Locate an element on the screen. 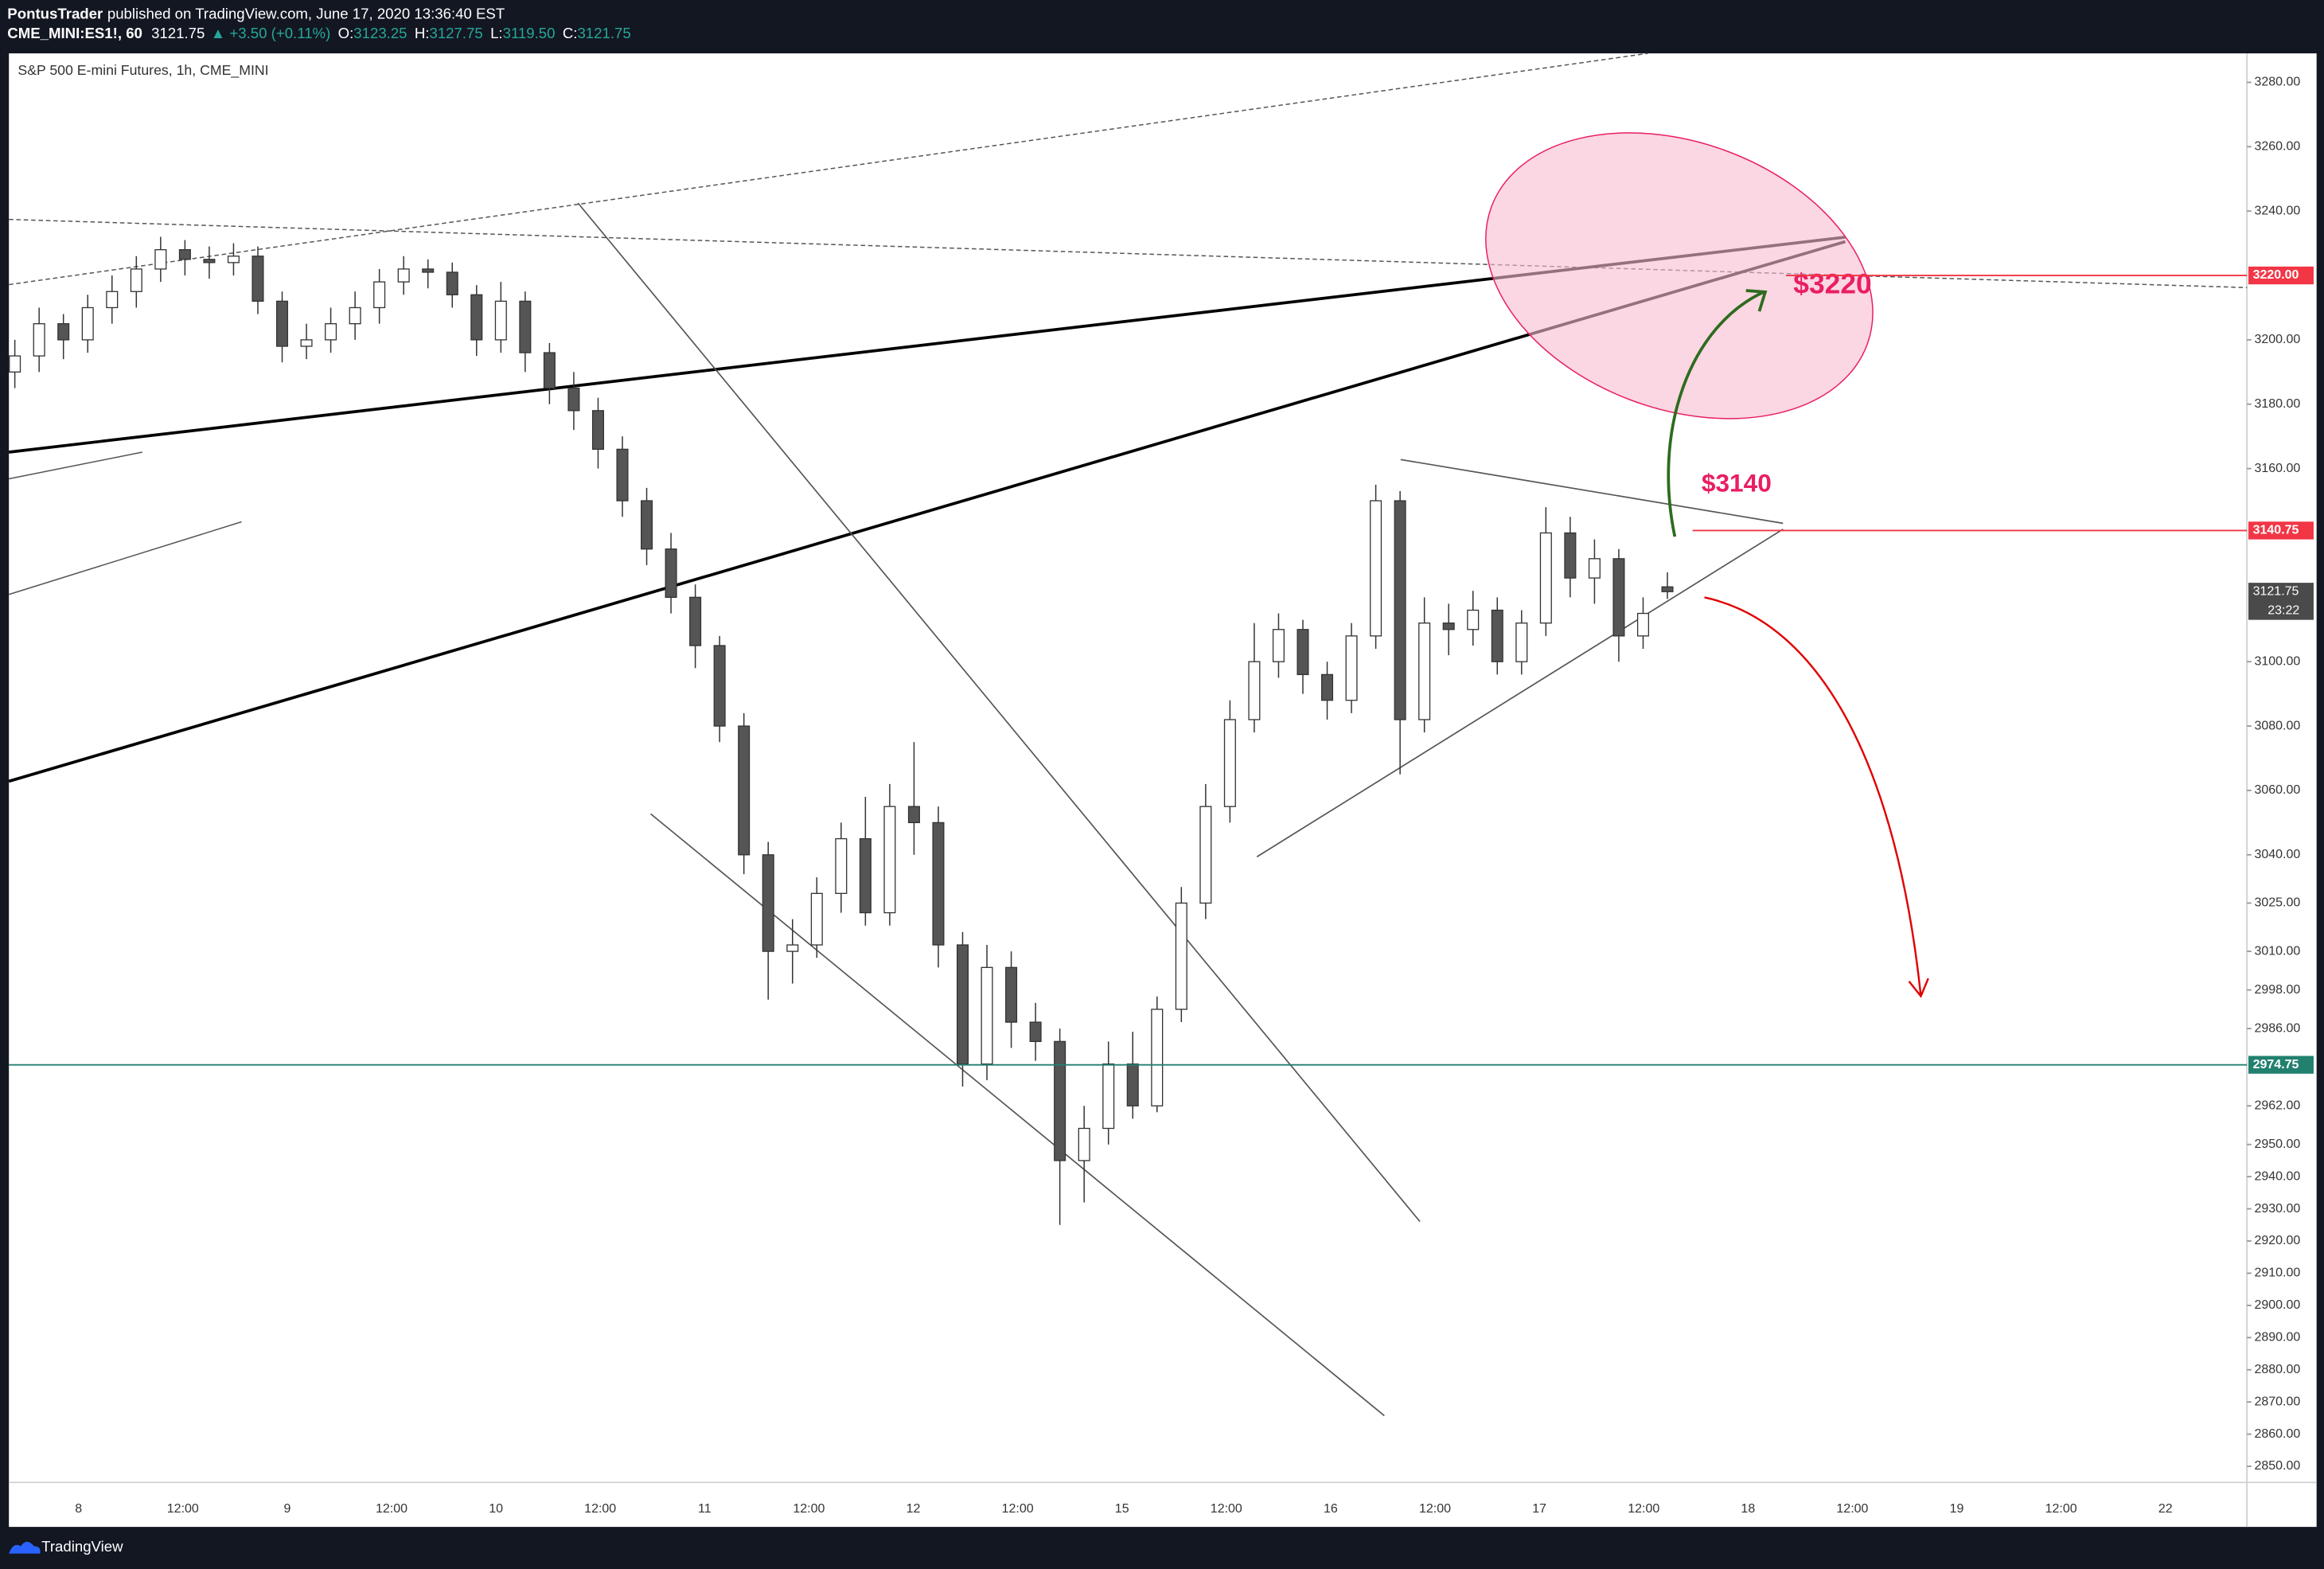 This screenshot has width=2324, height=1569. annotation: $3140 is located at coordinates (1737, 482).